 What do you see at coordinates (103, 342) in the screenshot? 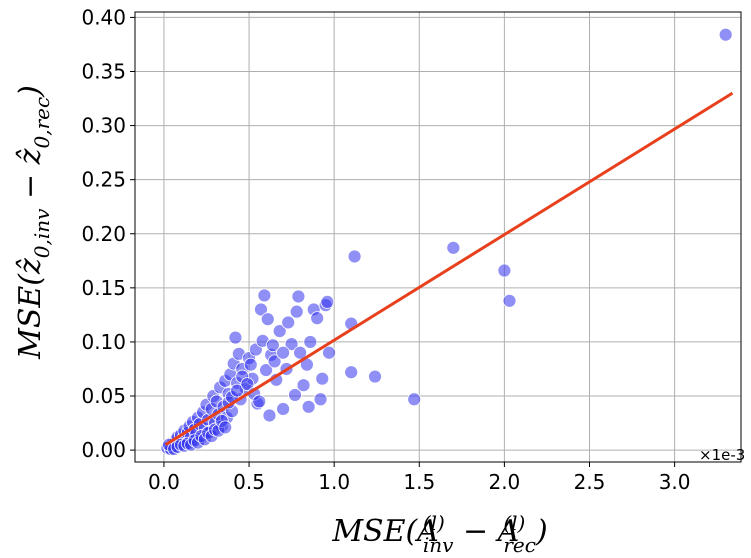
I see `y-tick-label: 0.10` at bounding box center [103, 342].